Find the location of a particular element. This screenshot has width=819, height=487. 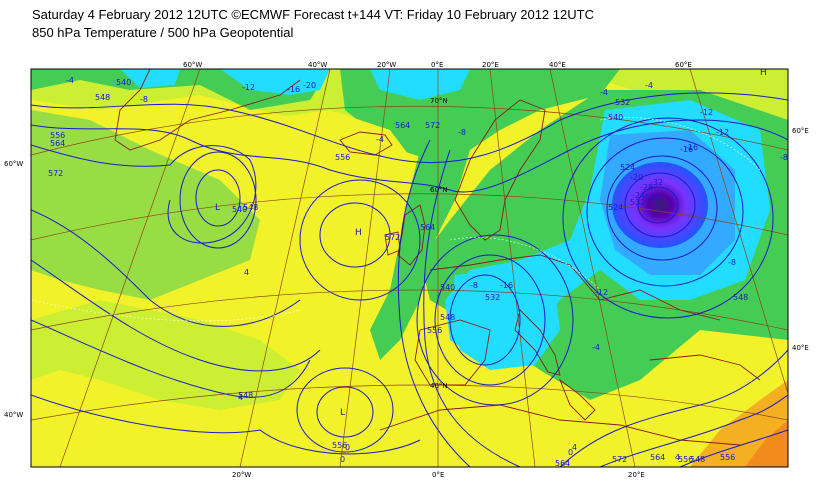

tick-right: 40°E is located at coordinates (800, 348).